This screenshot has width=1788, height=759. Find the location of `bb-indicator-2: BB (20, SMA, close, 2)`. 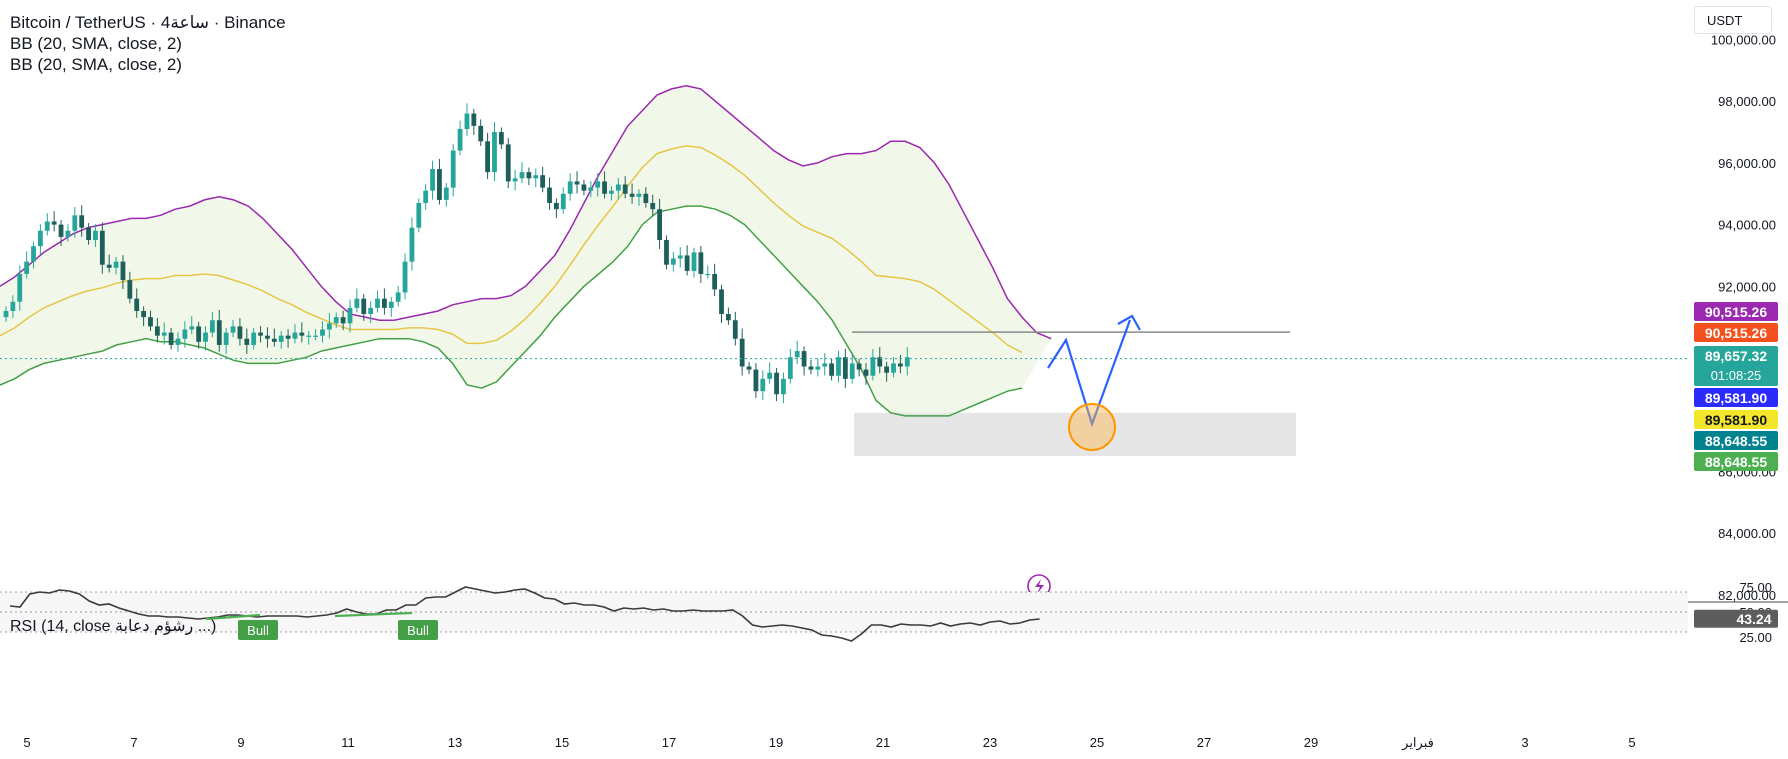

bb-indicator-2: BB (20, SMA, close, 2) is located at coordinates (96, 64).